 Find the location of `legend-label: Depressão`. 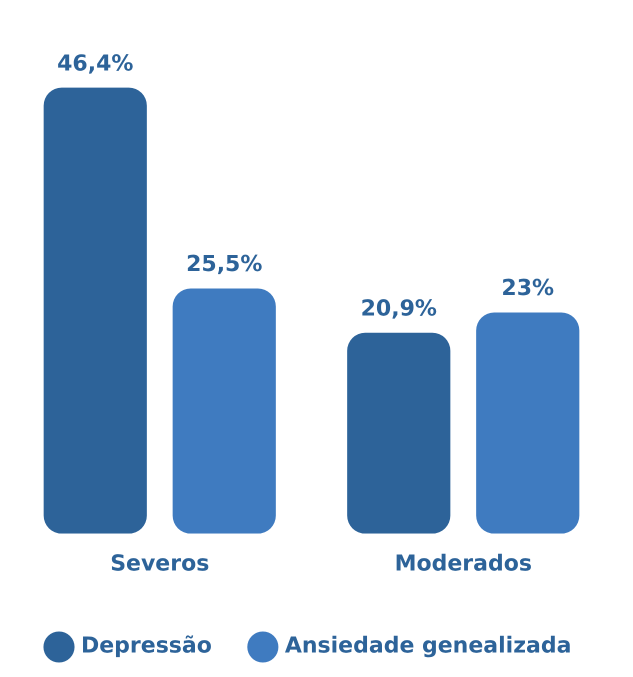

legend-label: Depressão is located at coordinates (146, 646).